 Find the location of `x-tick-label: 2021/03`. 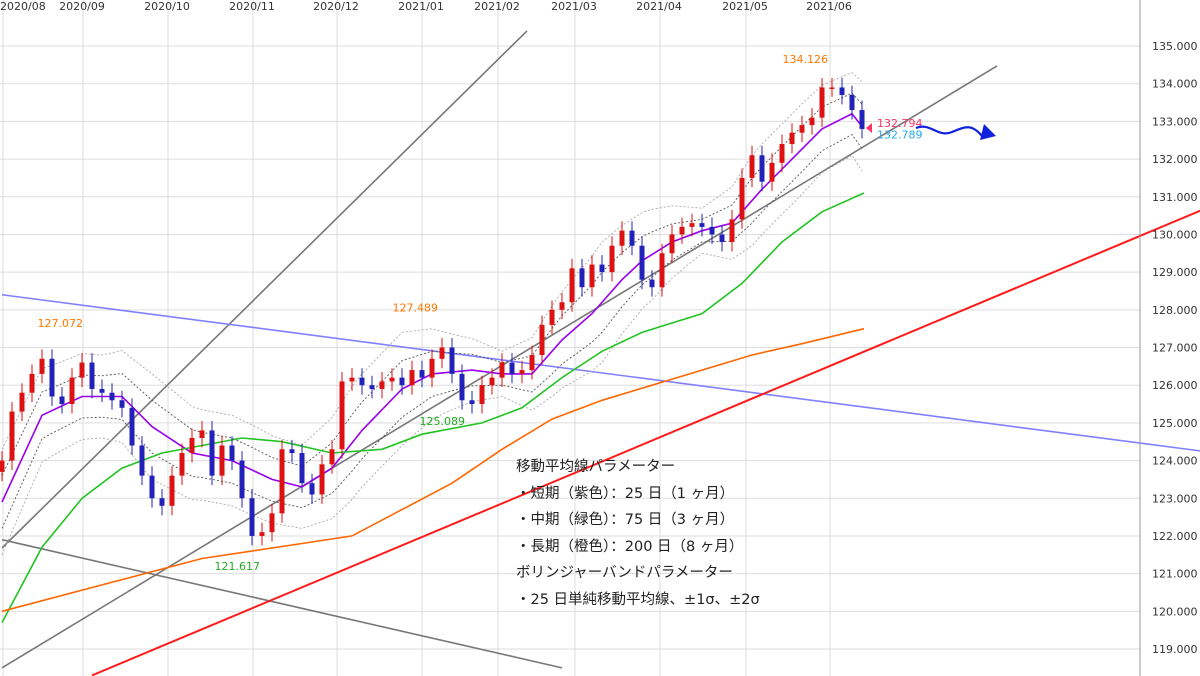

x-tick-label: 2021/03 is located at coordinates (574, 6).